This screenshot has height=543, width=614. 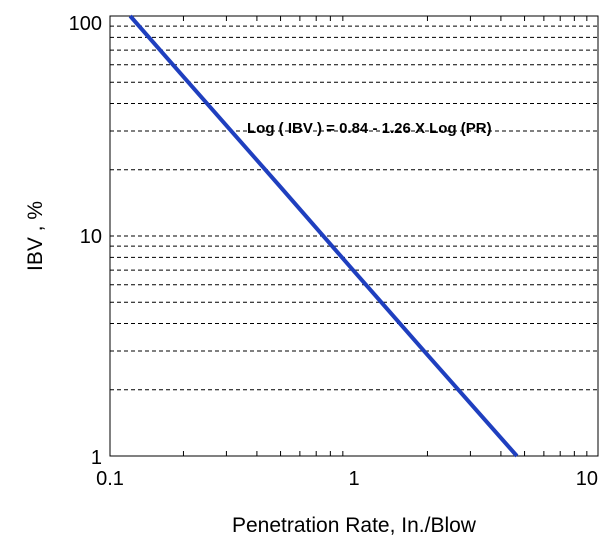 I want to click on x-tick-label-10: 10, so click(x=587, y=479).